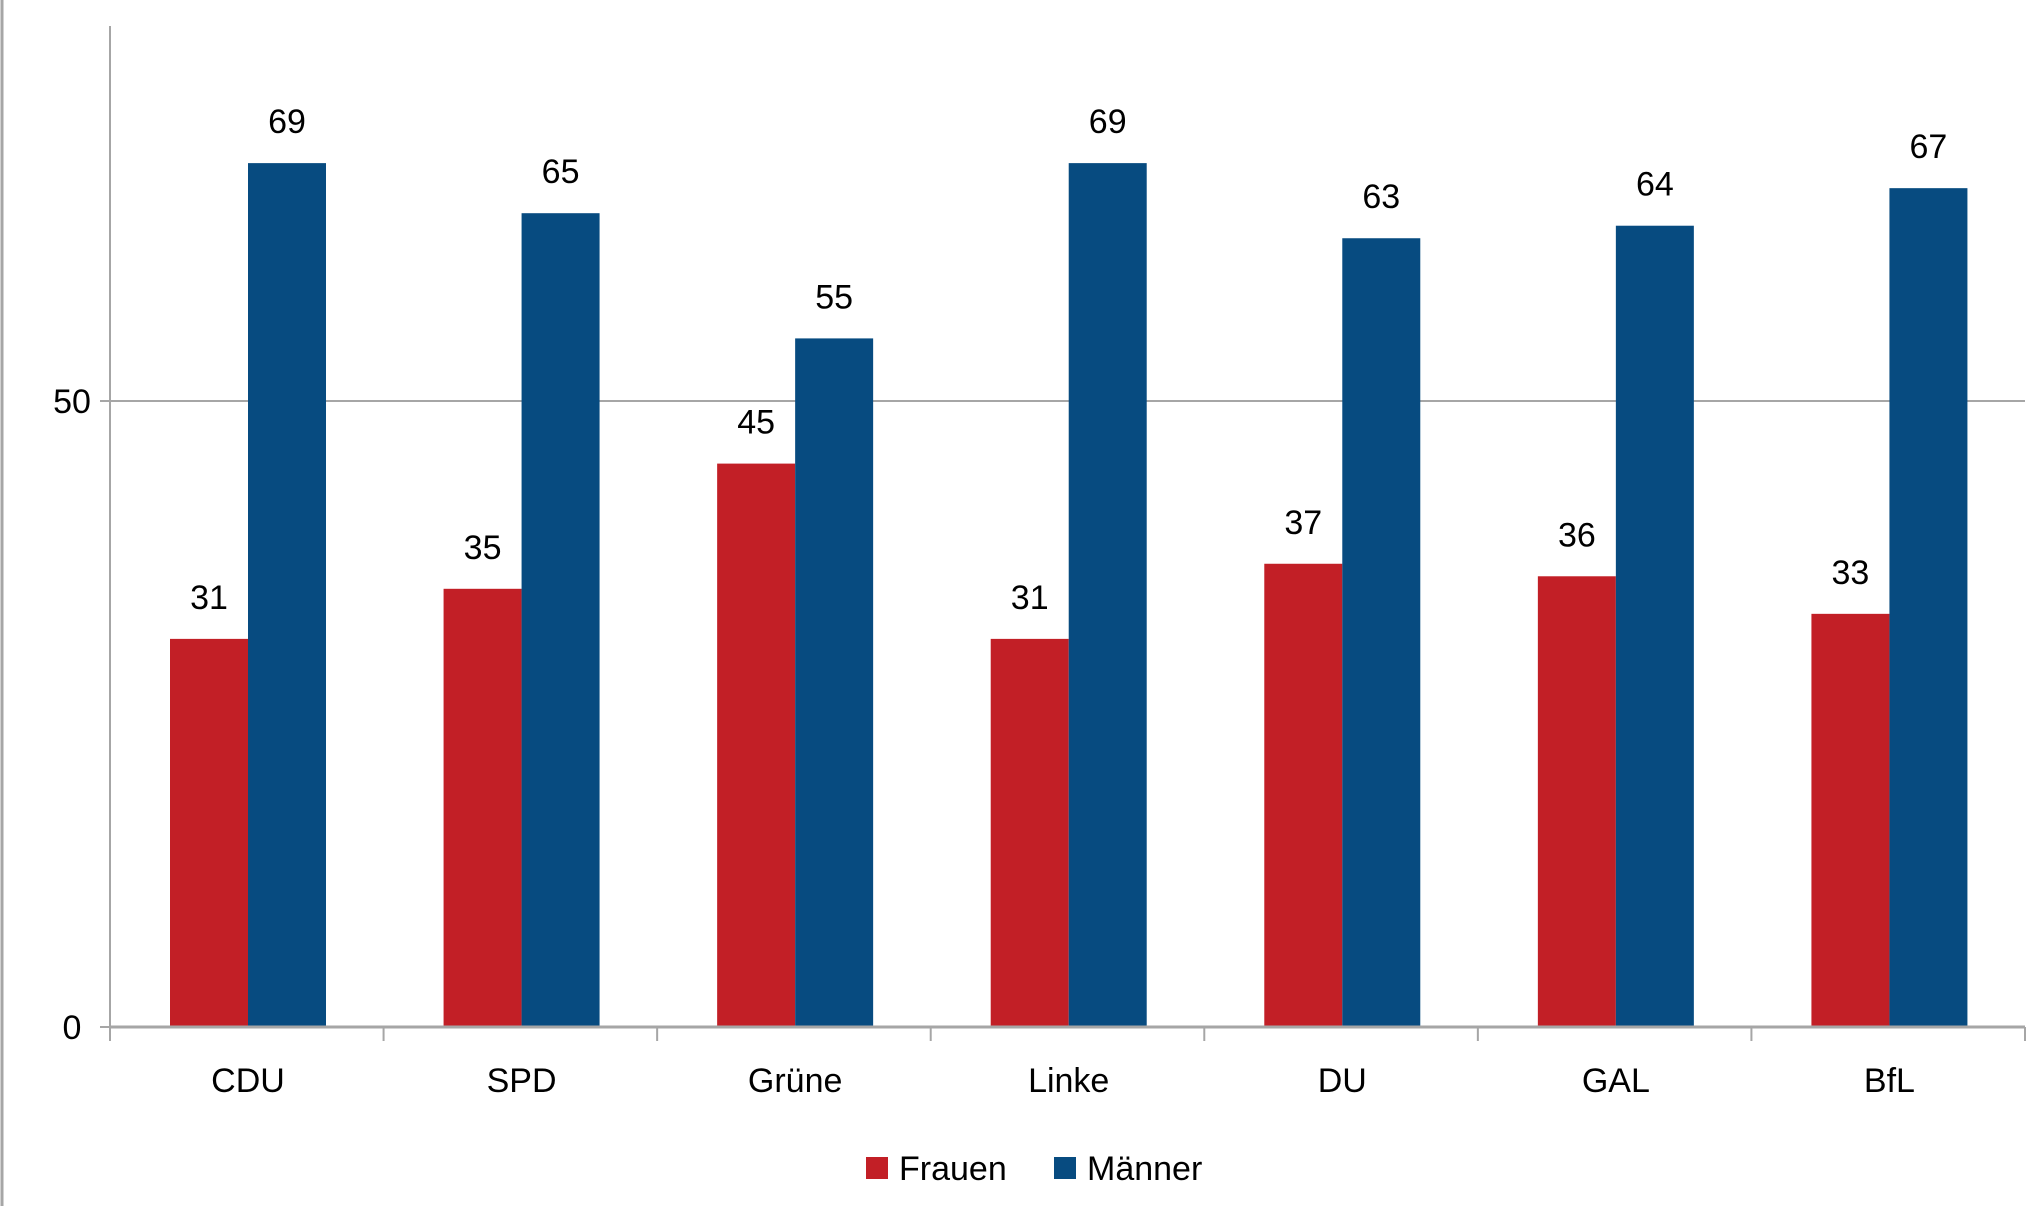 This screenshot has width=2034, height=1206. I want to click on data-label: 36, so click(1577, 535).